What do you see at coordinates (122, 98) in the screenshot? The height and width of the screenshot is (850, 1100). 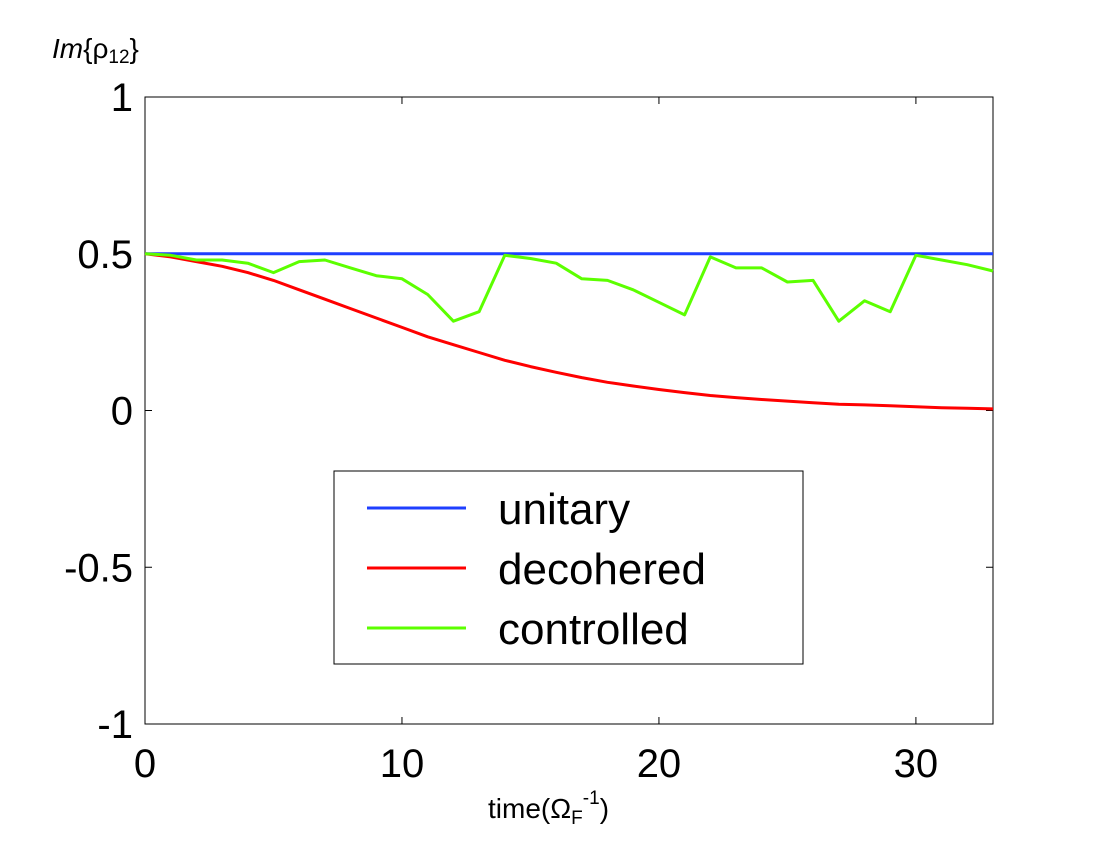 I see `y-tick-label: 1` at bounding box center [122, 98].